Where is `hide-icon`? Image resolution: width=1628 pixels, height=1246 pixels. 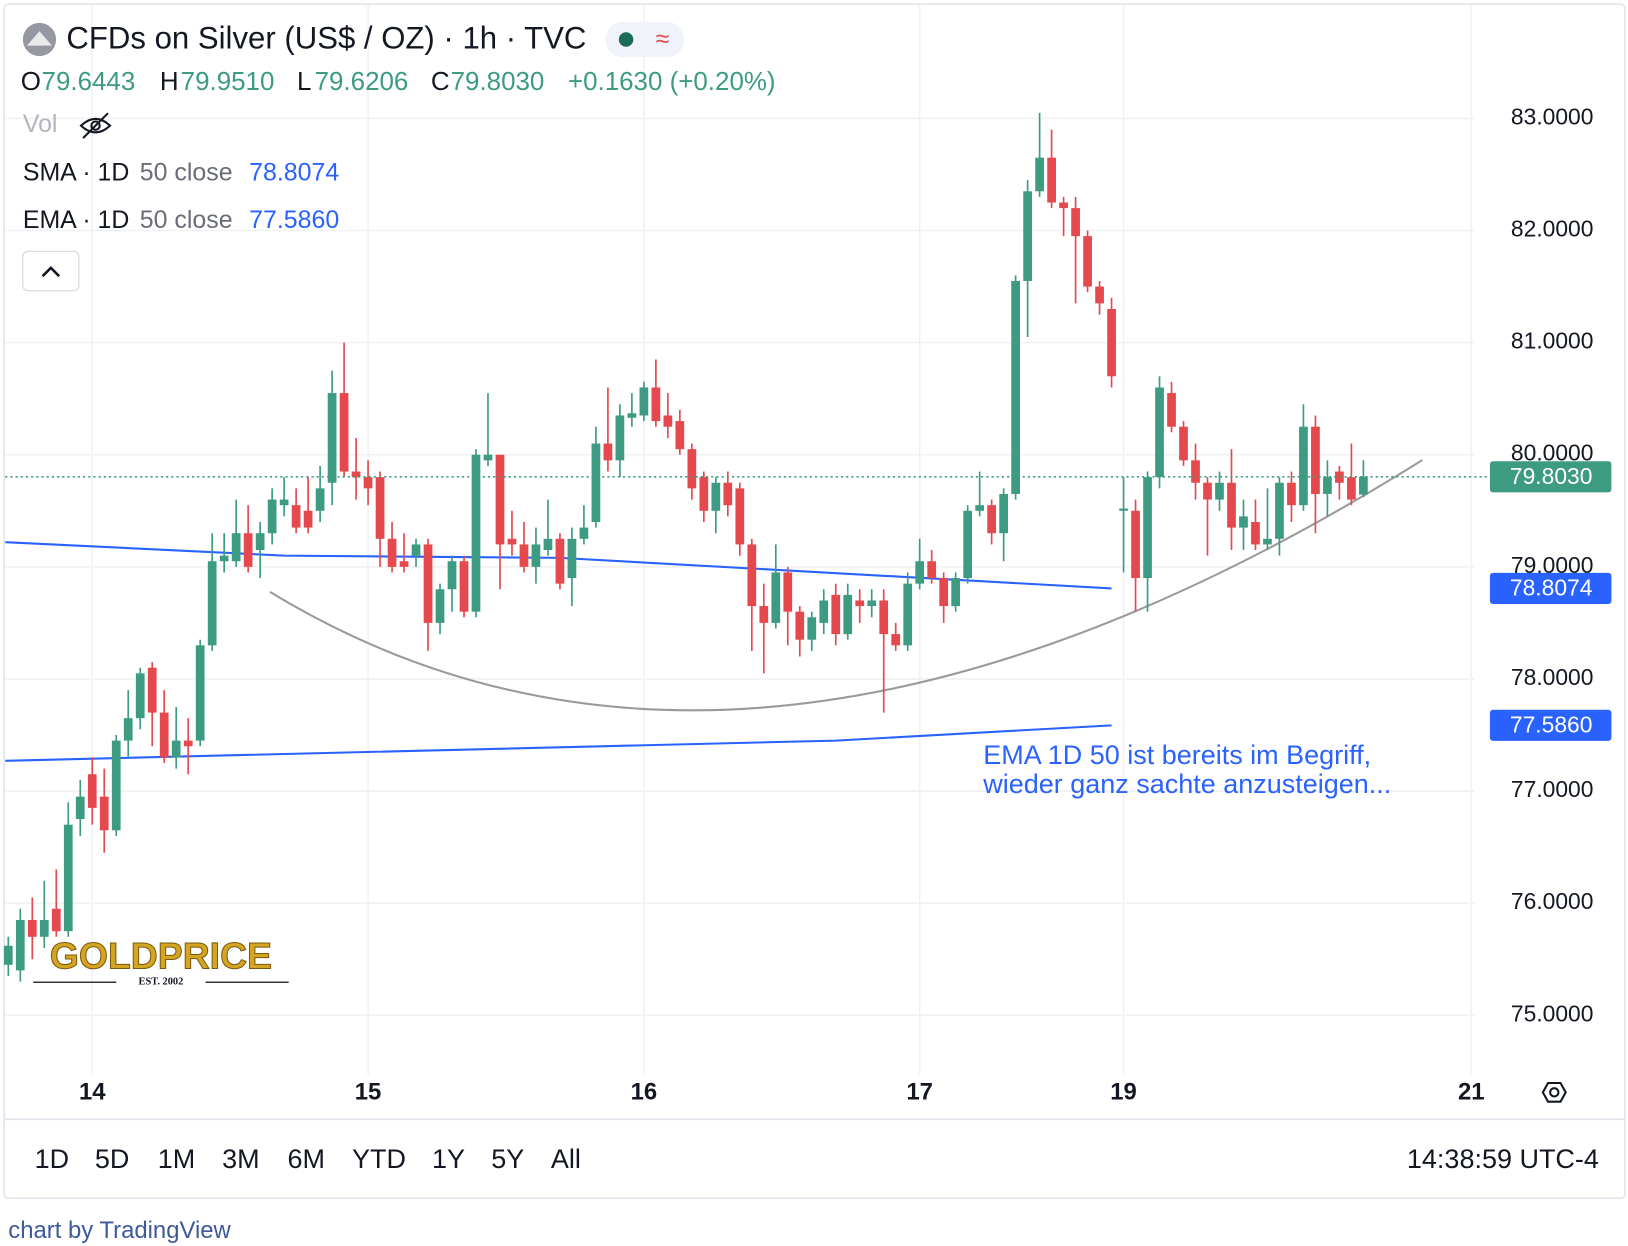 hide-icon is located at coordinates (95, 125).